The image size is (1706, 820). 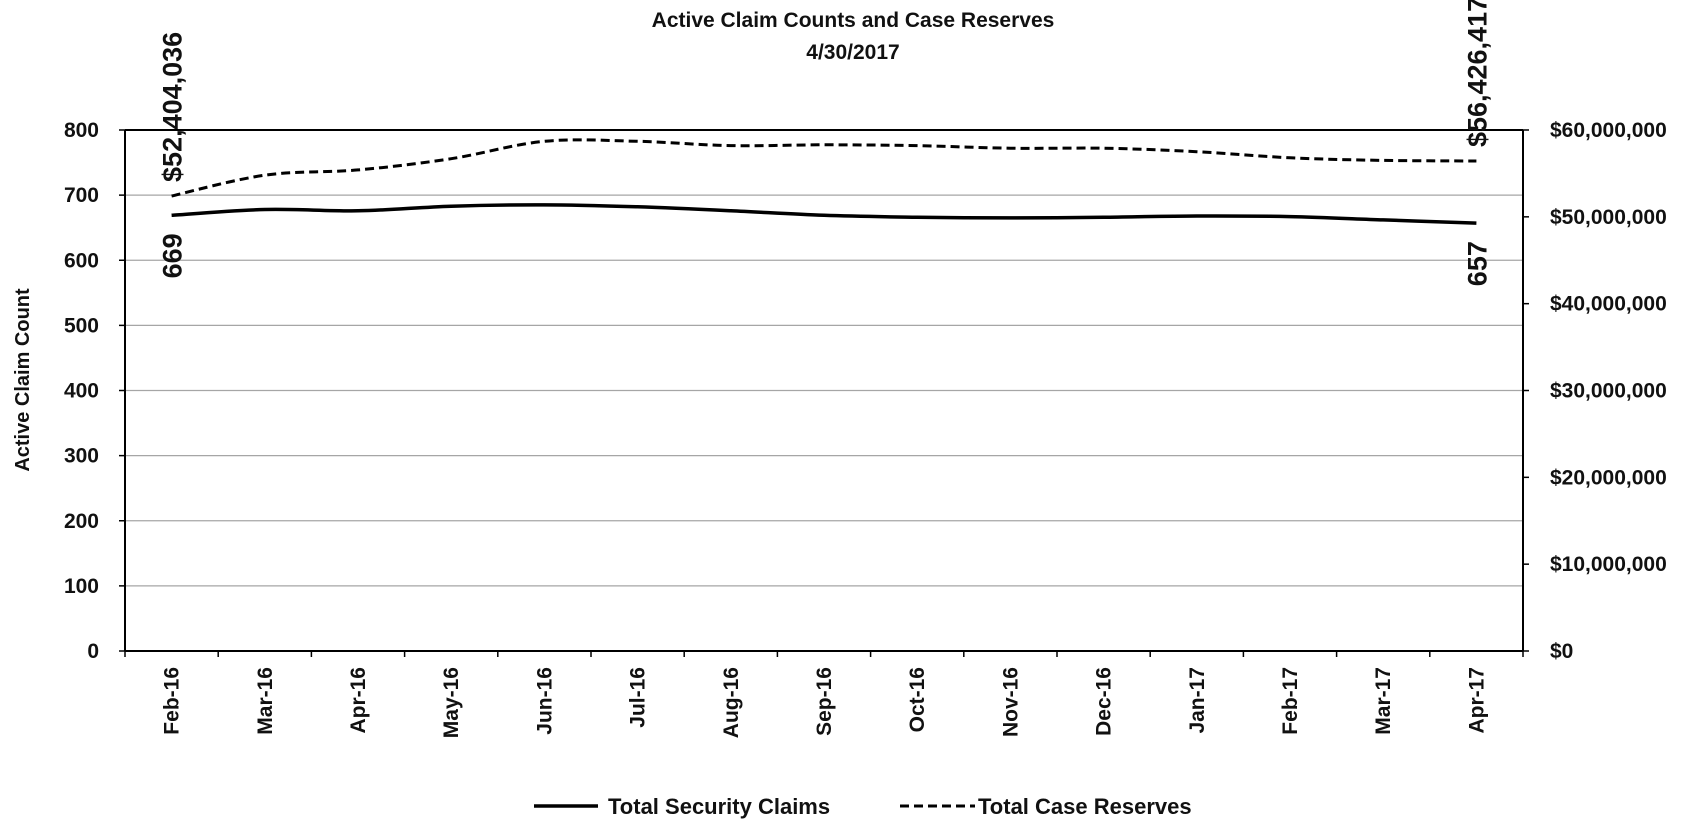 I want to click on left-tick-label: 100, so click(x=81, y=586).